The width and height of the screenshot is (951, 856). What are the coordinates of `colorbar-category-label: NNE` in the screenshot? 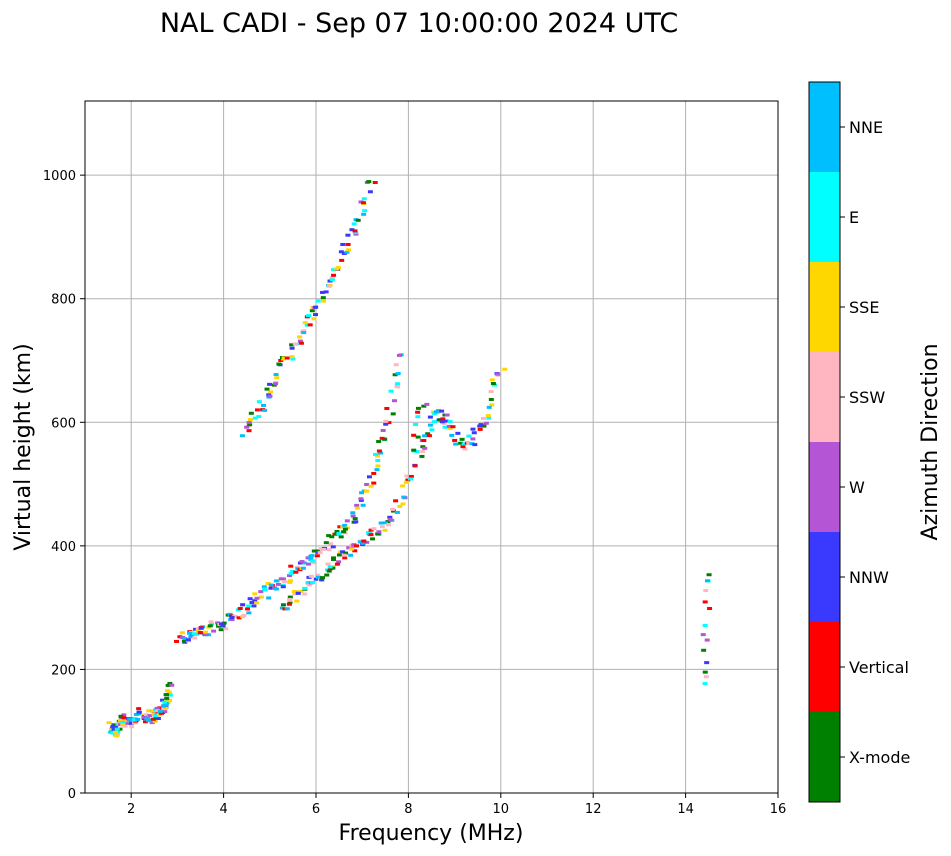 It's located at (866, 127).